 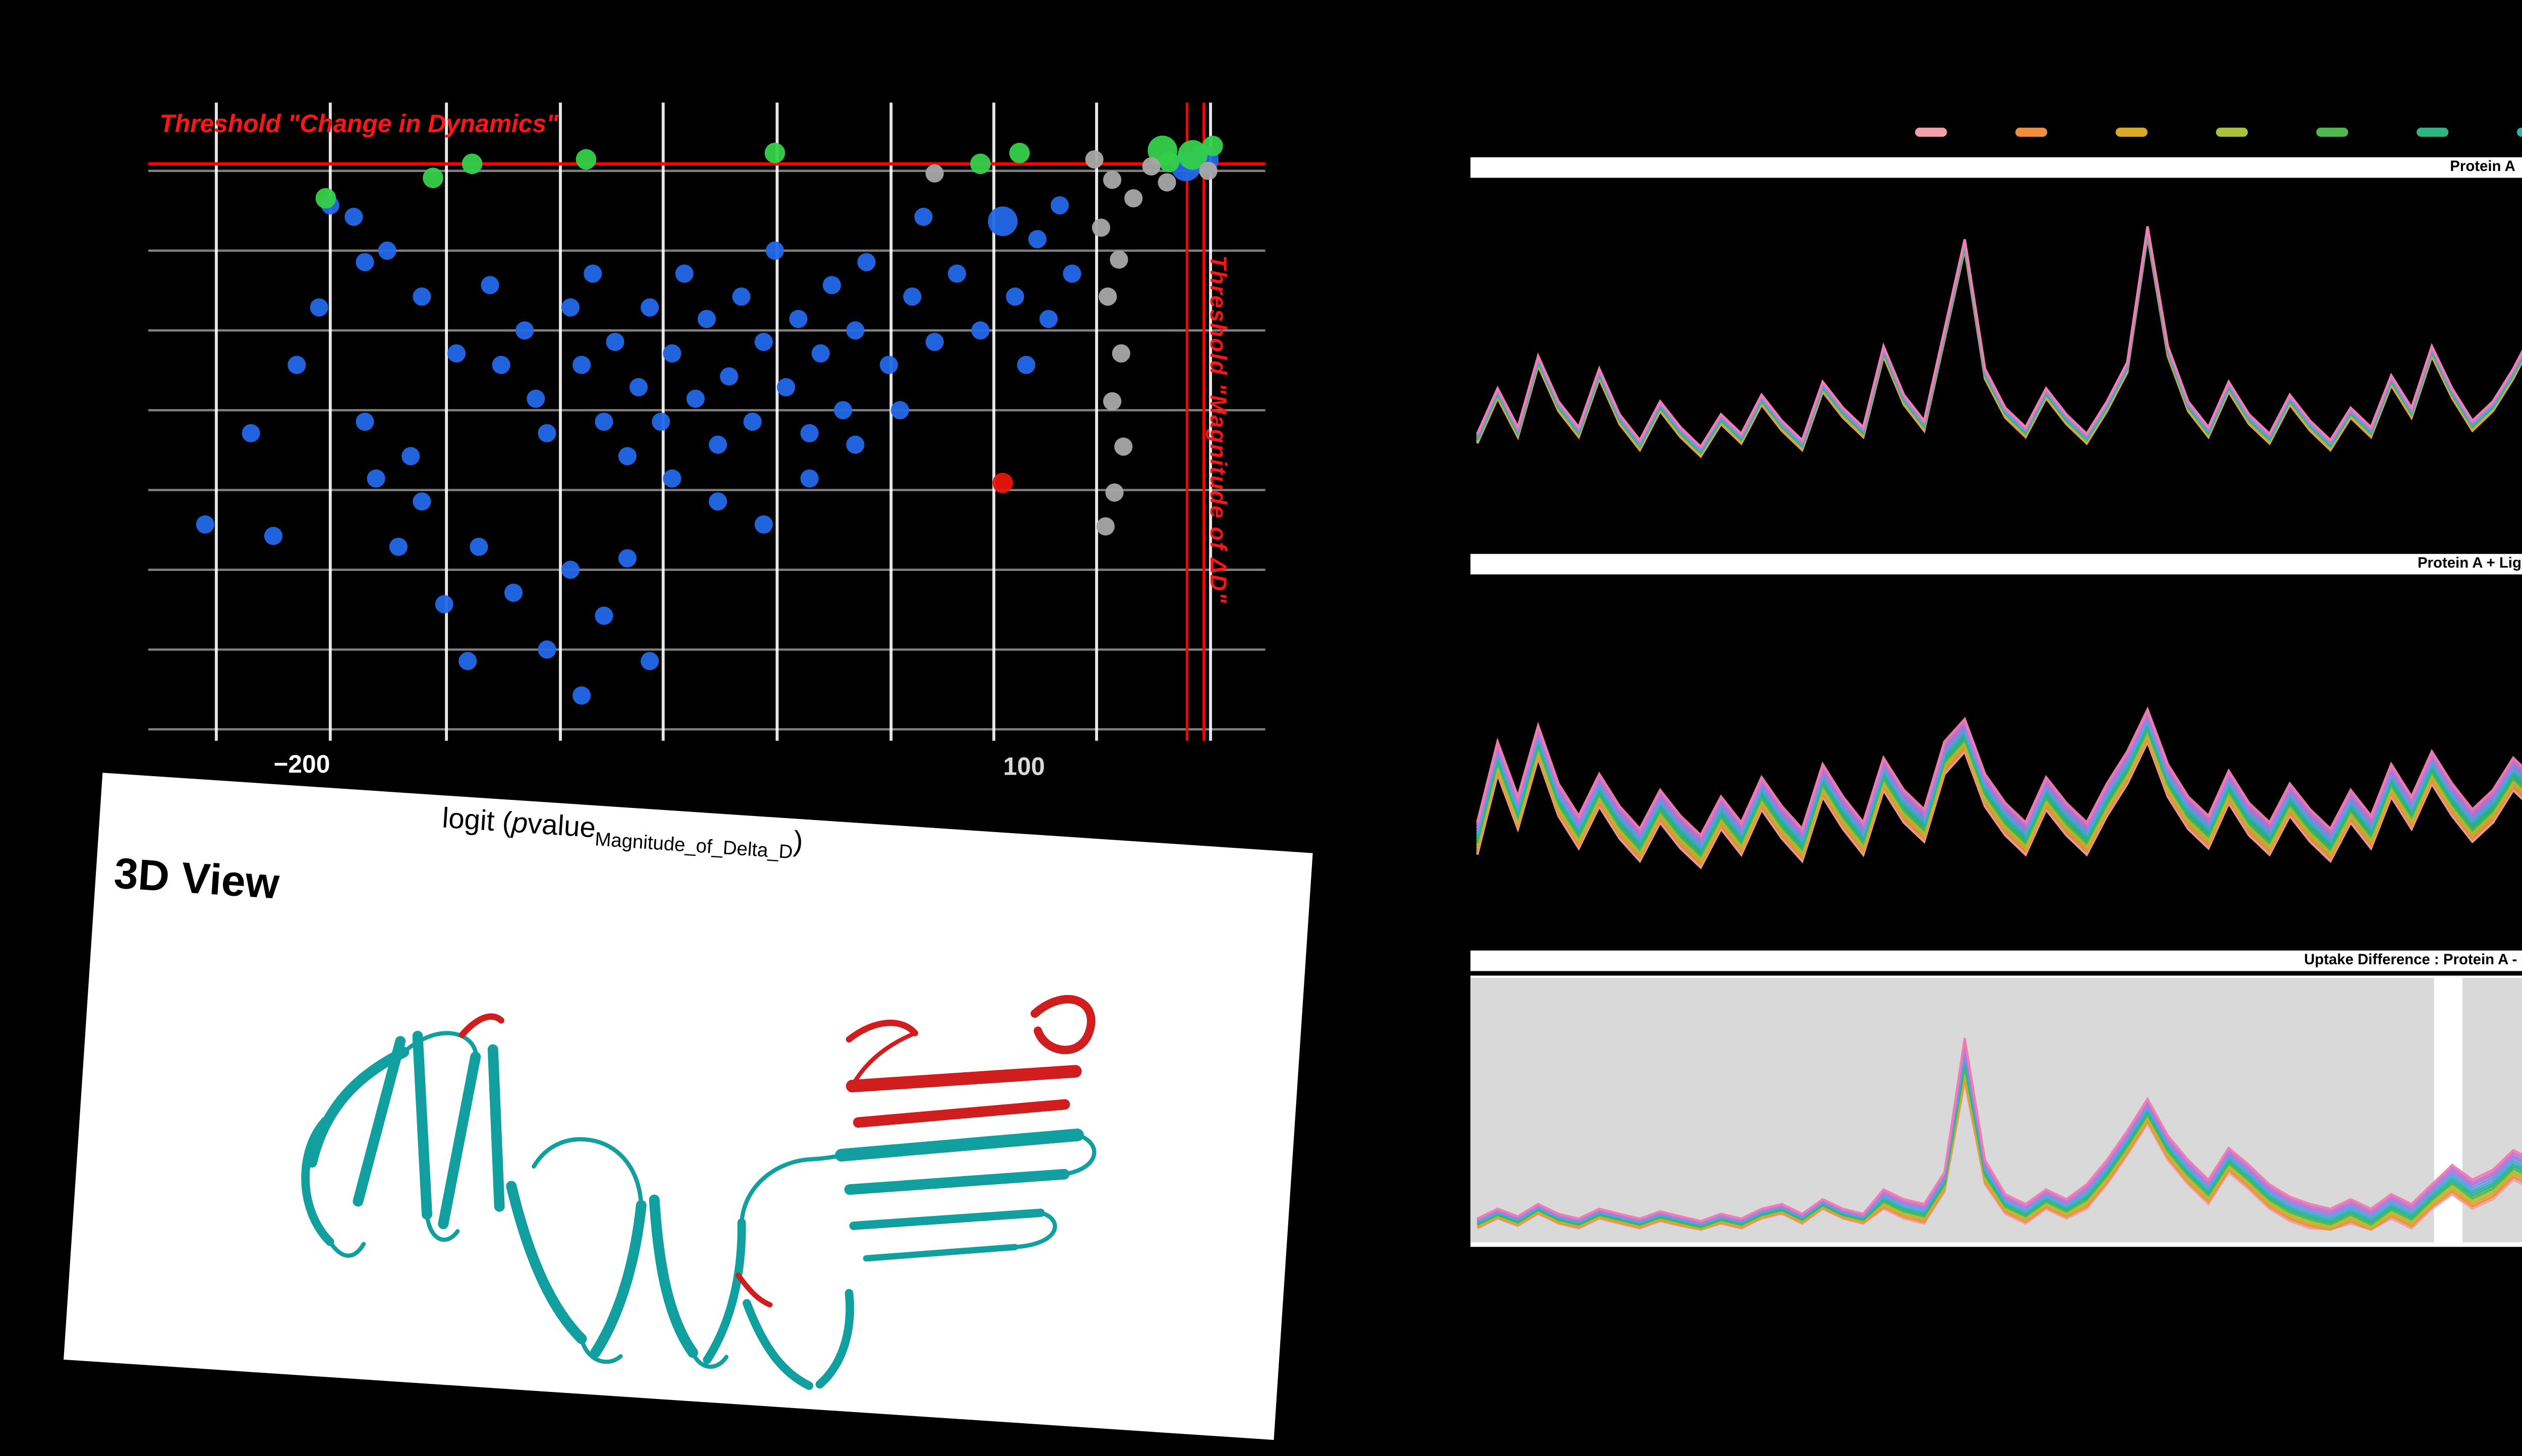 What do you see at coordinates (694, 845) in the screenshot?
I see `axis-label-subscript: Magnitude_of_Delta_D` at bounding box center [694, 845].